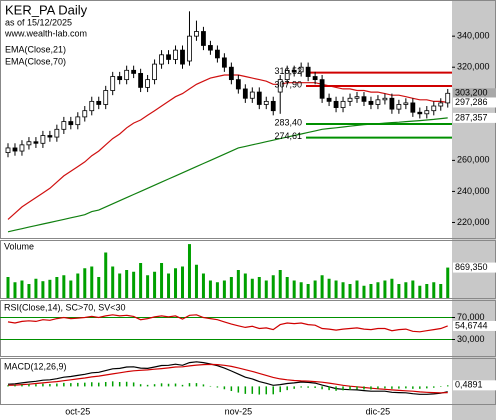 The height and width of the screenshot is (420, 496). I want to click on legend-entry: EMA(Close,70), so click(35, 61).